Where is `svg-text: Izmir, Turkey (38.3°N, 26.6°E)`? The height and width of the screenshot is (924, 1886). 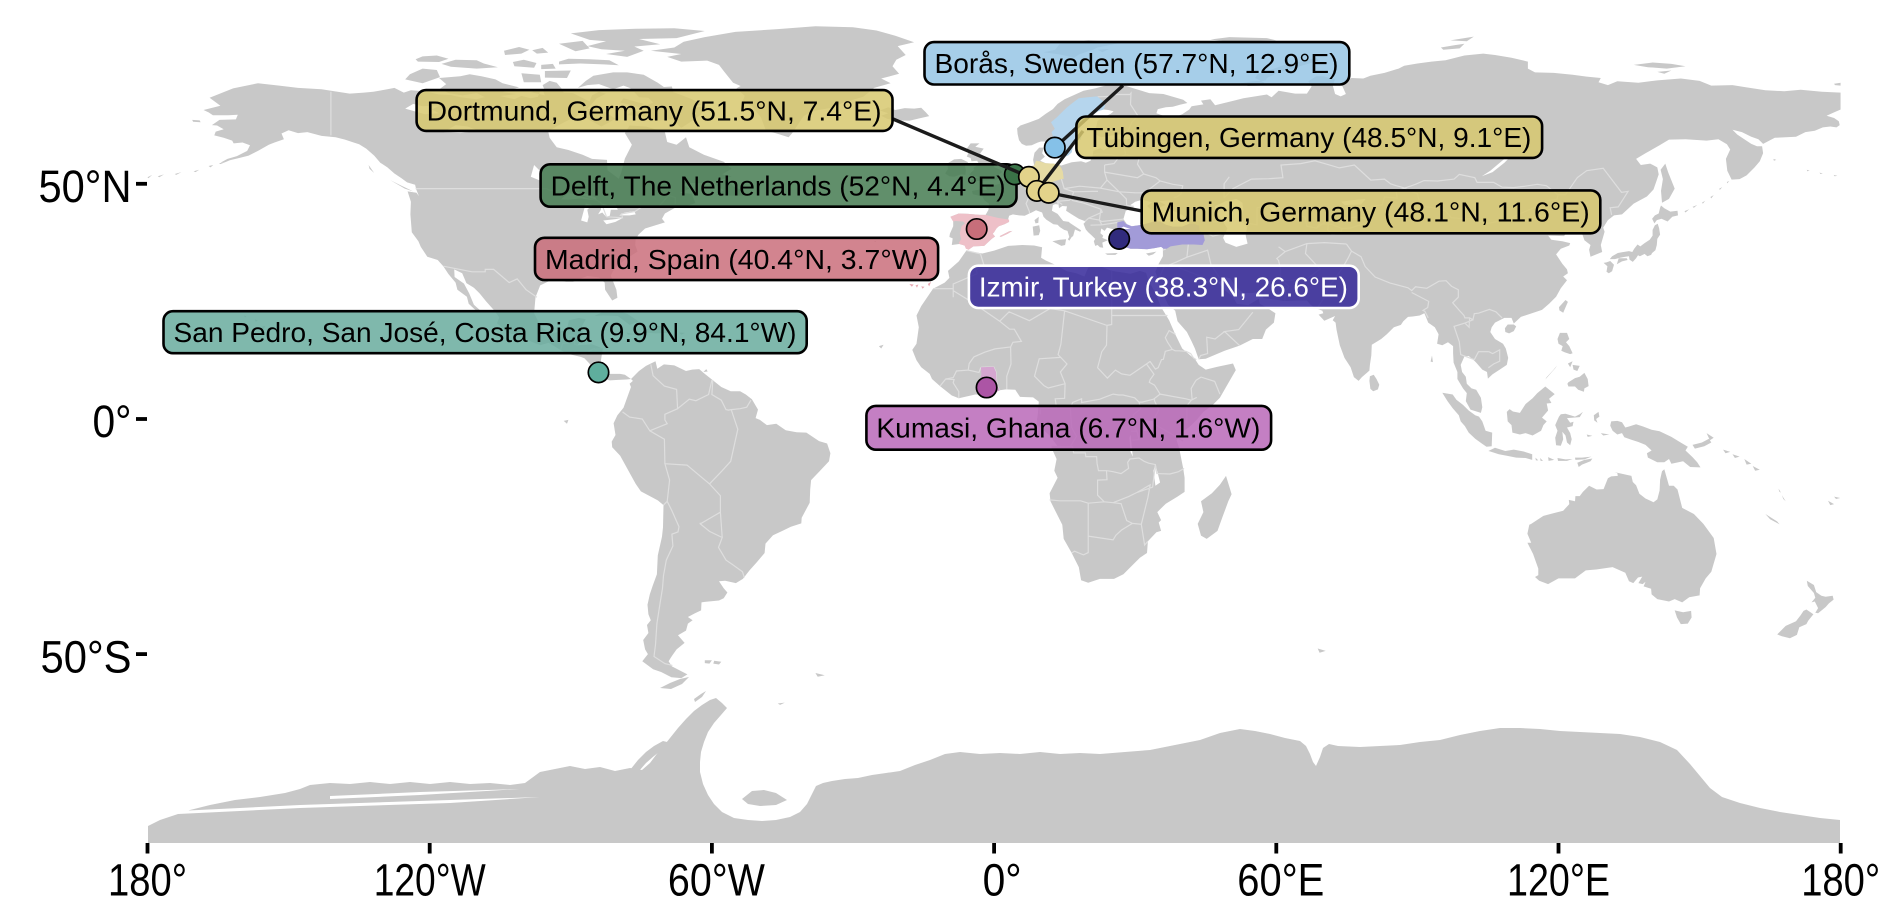
svg-text: Izmir, Turkey (38.3°N, 26.6°E) is located at coordinates (1163, 287).